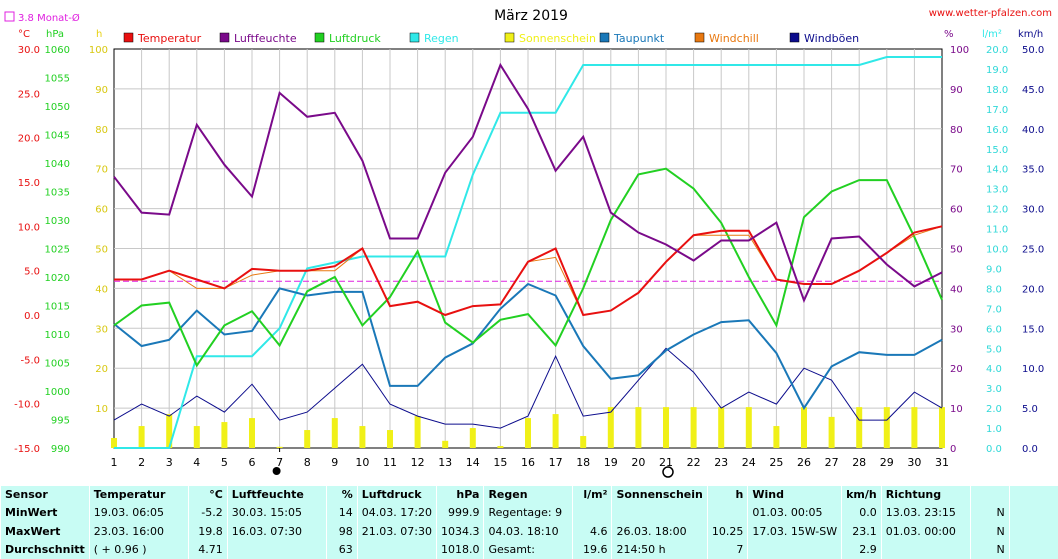  What do you see at coordinates (1033, 495) in the screenshot?
I see `stats-col-spacer` at bounding box center [1033, 495].